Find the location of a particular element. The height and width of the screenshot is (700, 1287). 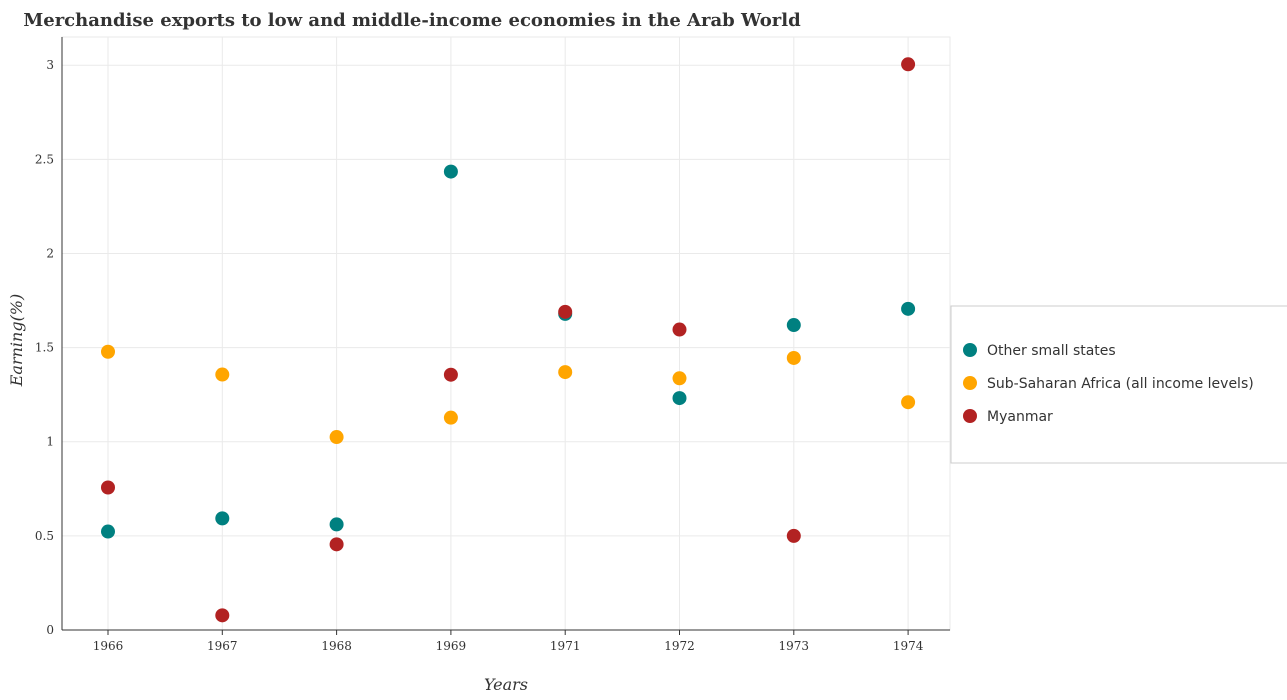

data-point-2-1969 is located at coordinates (450, 374).